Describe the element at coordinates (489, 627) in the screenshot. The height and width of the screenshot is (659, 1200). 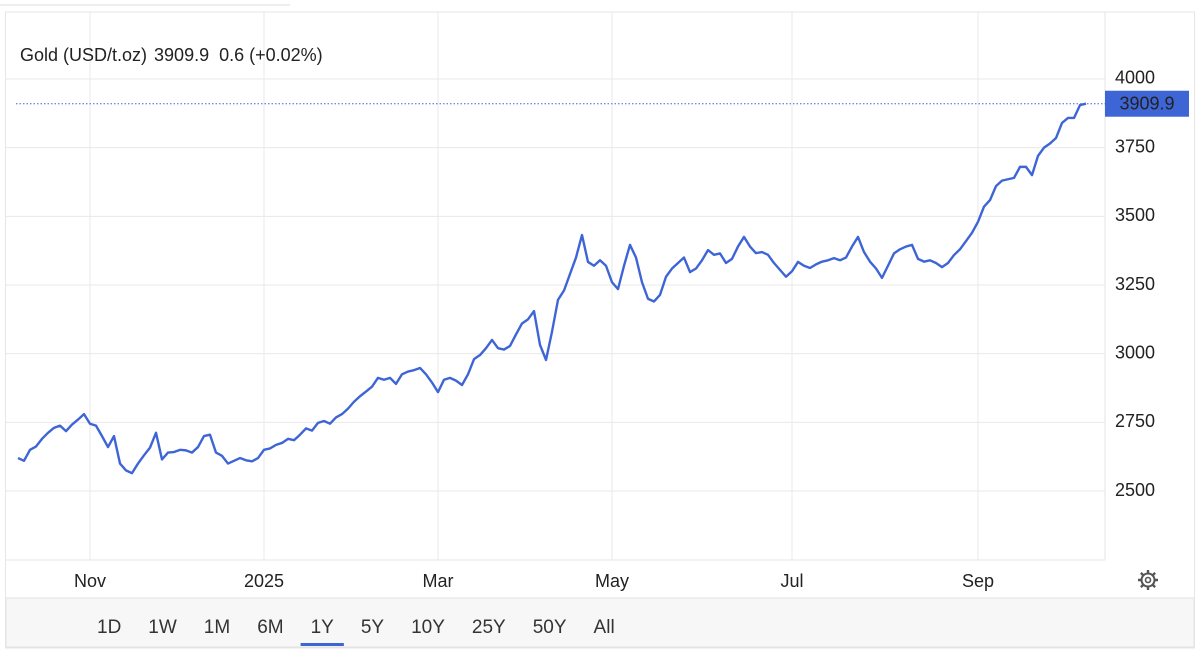
I see `range-button: 25Y` at that location.